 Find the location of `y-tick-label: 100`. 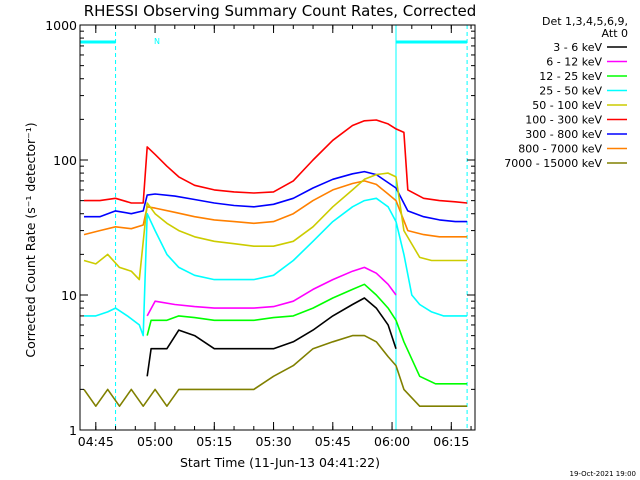

y-tick-label: 100 is located at coordinates (65, 160).